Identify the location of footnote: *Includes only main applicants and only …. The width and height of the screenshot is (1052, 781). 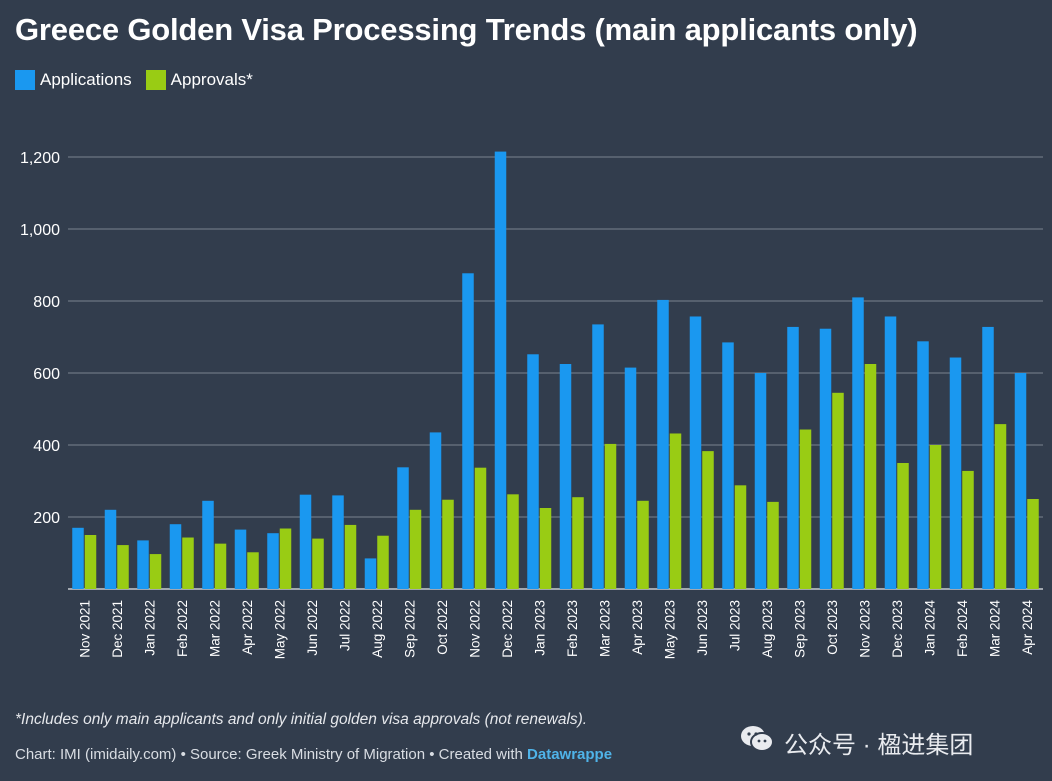
(301, 719).